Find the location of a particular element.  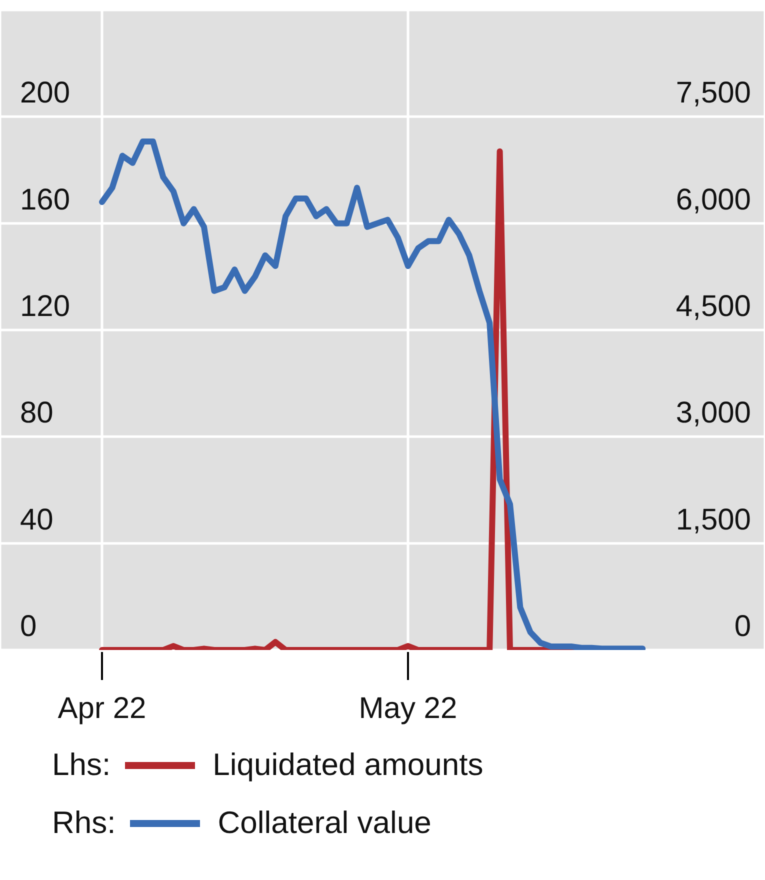

text: Rhs: is located at coordinates (84, 823).